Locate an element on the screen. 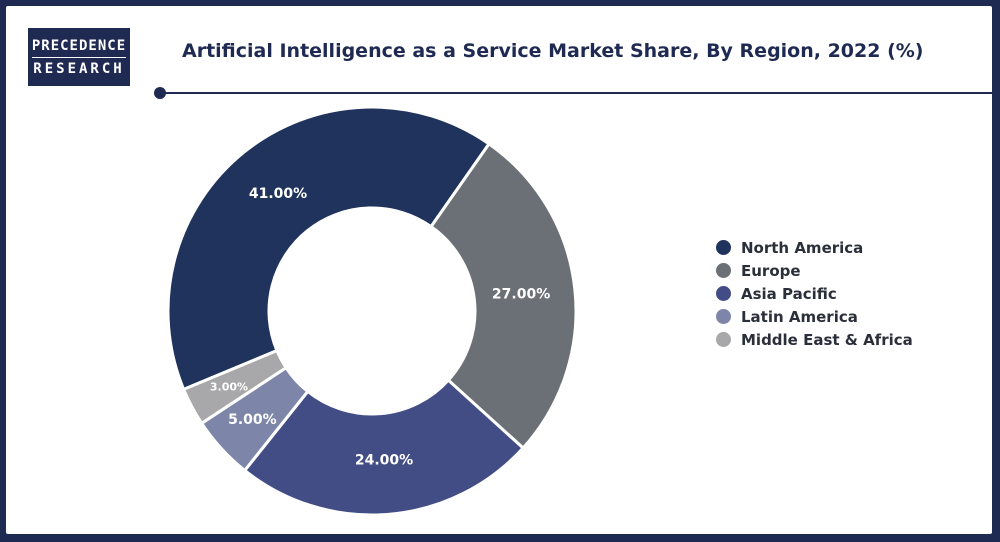 This screenshot has height=542, width=1000. divider-dot is located at coordinates (160, 93).